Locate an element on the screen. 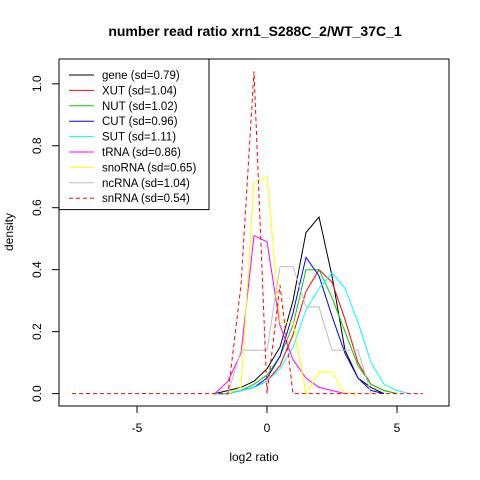 This screenshot has width=480, height=480. legend-box is located at coordinates (134, 134).